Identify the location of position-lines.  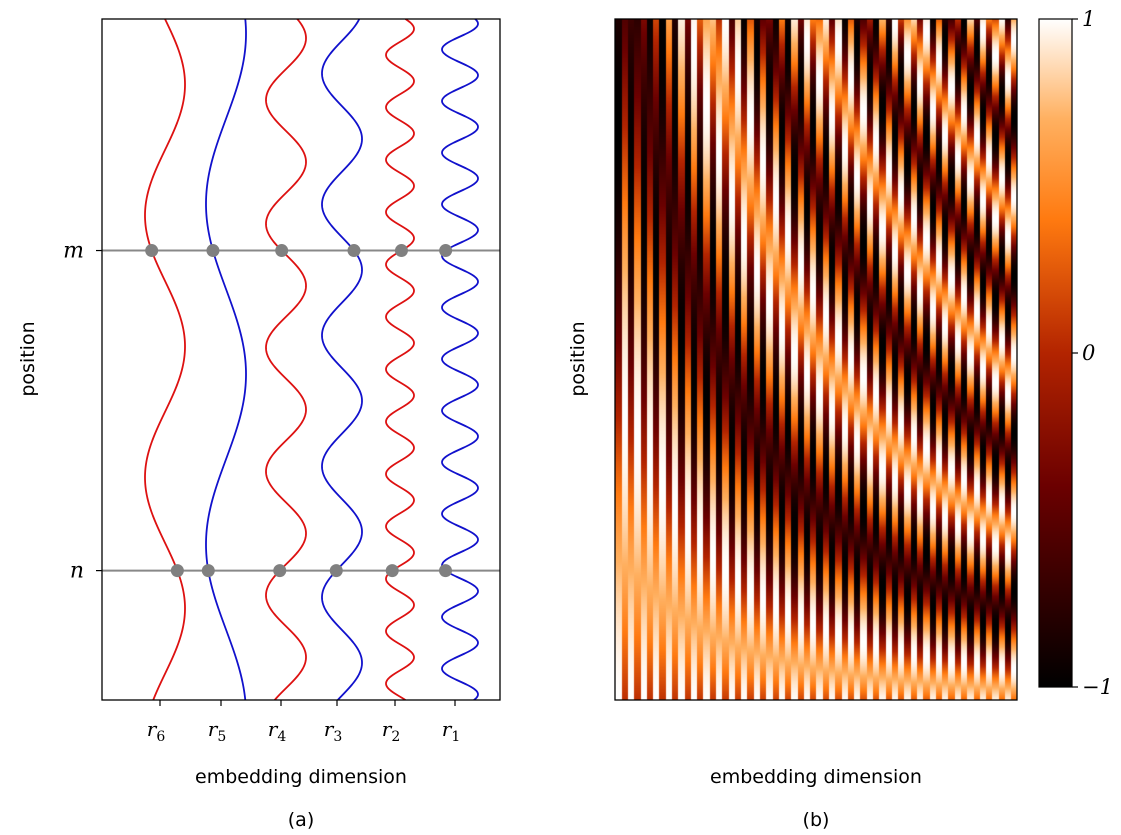
(301, 410).